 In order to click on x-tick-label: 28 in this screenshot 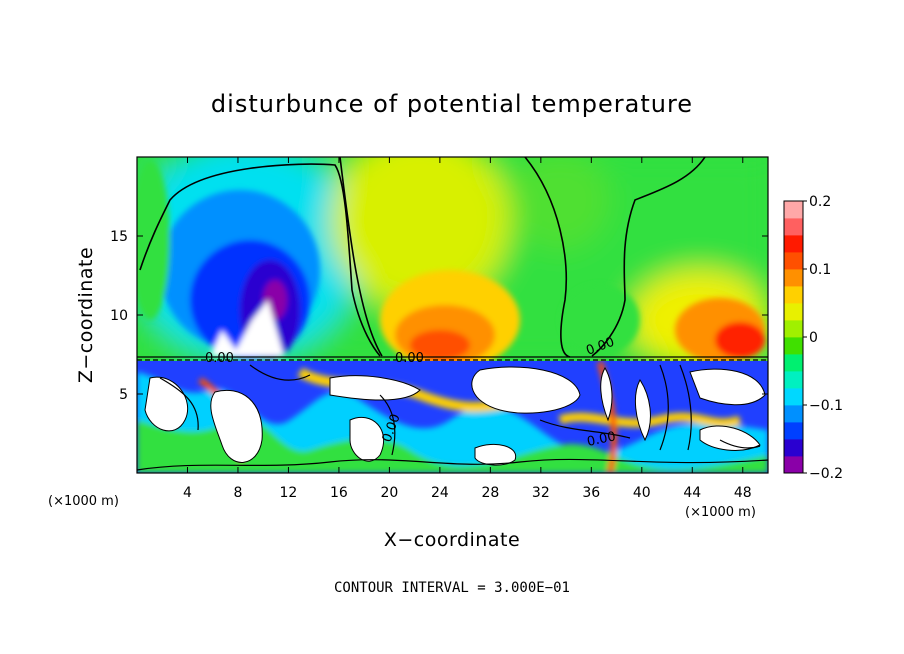, I will do `click(490, 493)`.